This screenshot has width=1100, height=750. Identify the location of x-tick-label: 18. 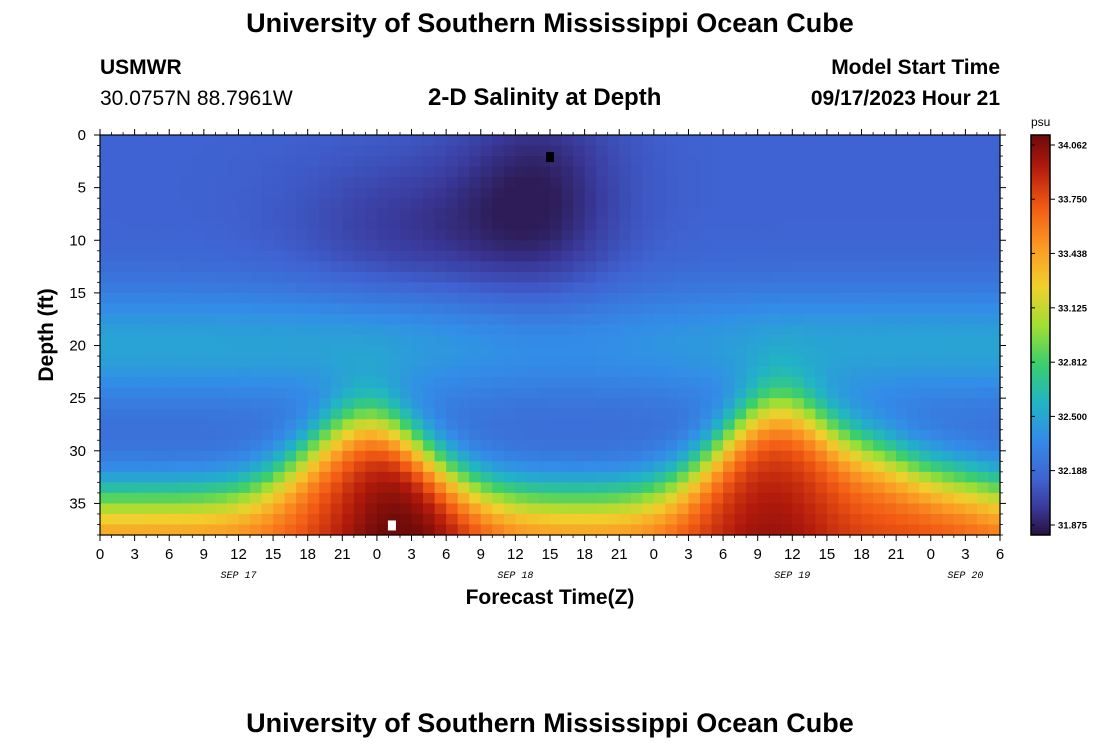
(584, 554).